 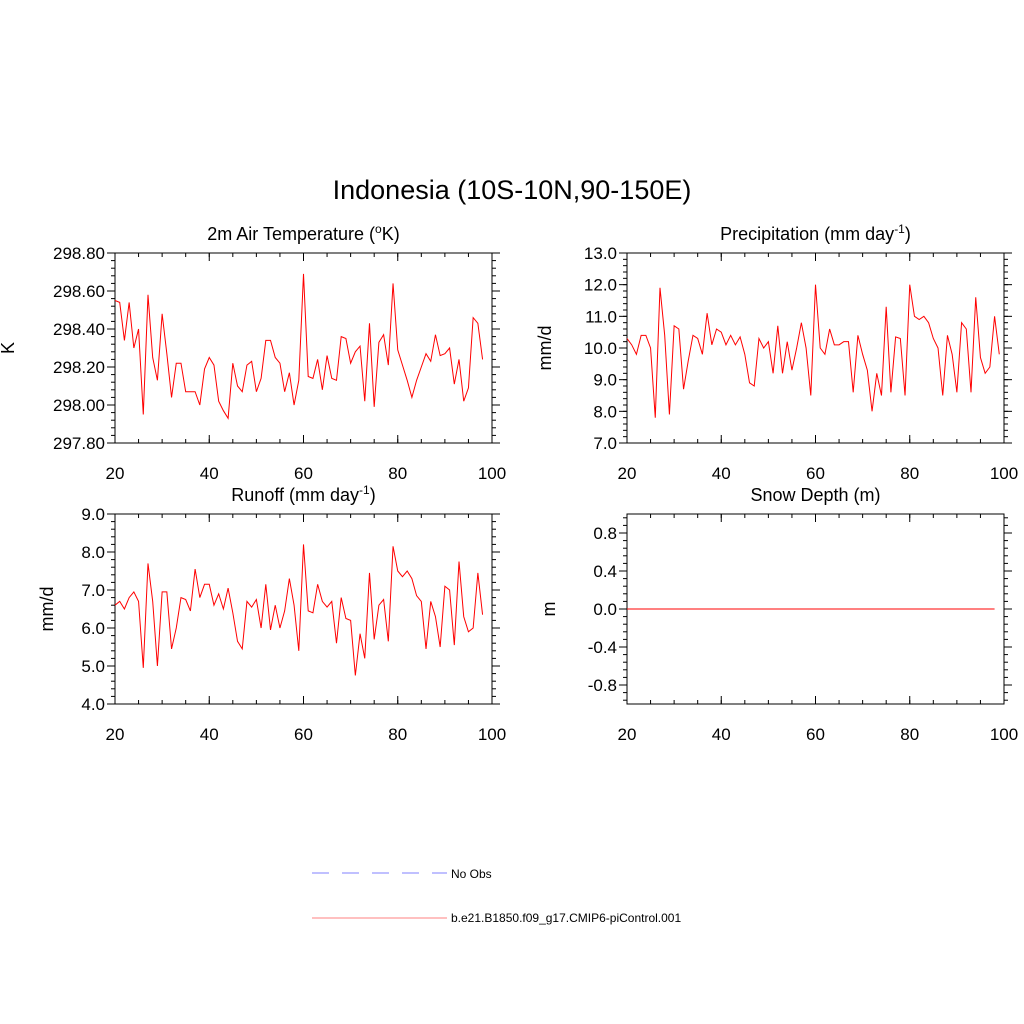 I want to click on chart2-y-tick-label-7: 7.0, so click(x=93, y=590).